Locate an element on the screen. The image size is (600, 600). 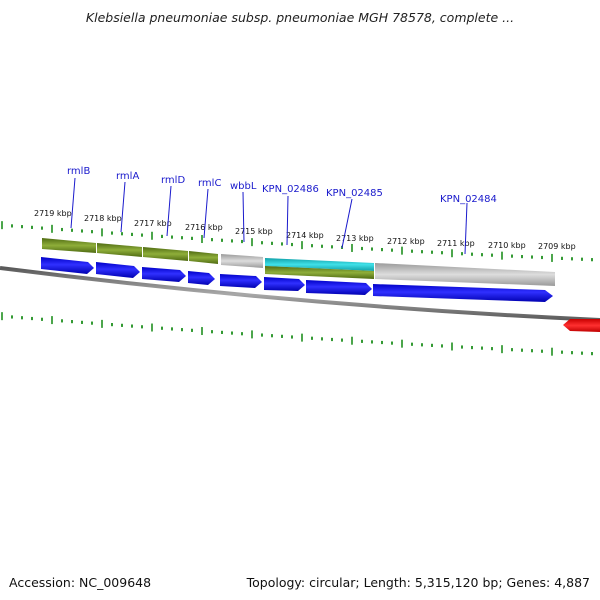
gene-label-KPN_02486: KPN_02486 is located at coordinates (290, 189).